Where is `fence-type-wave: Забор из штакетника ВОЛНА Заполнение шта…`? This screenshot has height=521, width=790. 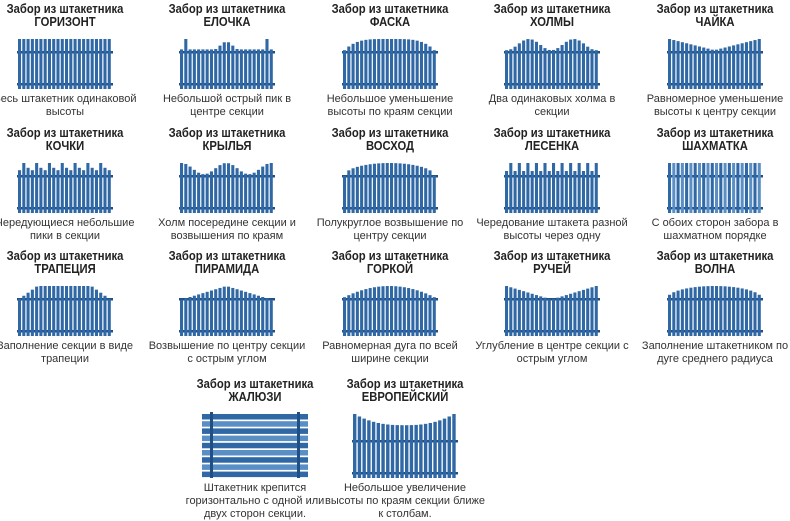
fence-type-wave: Забор из штакетника ВОЛНА Заполнение шта… is located at coordinates (712, 308).